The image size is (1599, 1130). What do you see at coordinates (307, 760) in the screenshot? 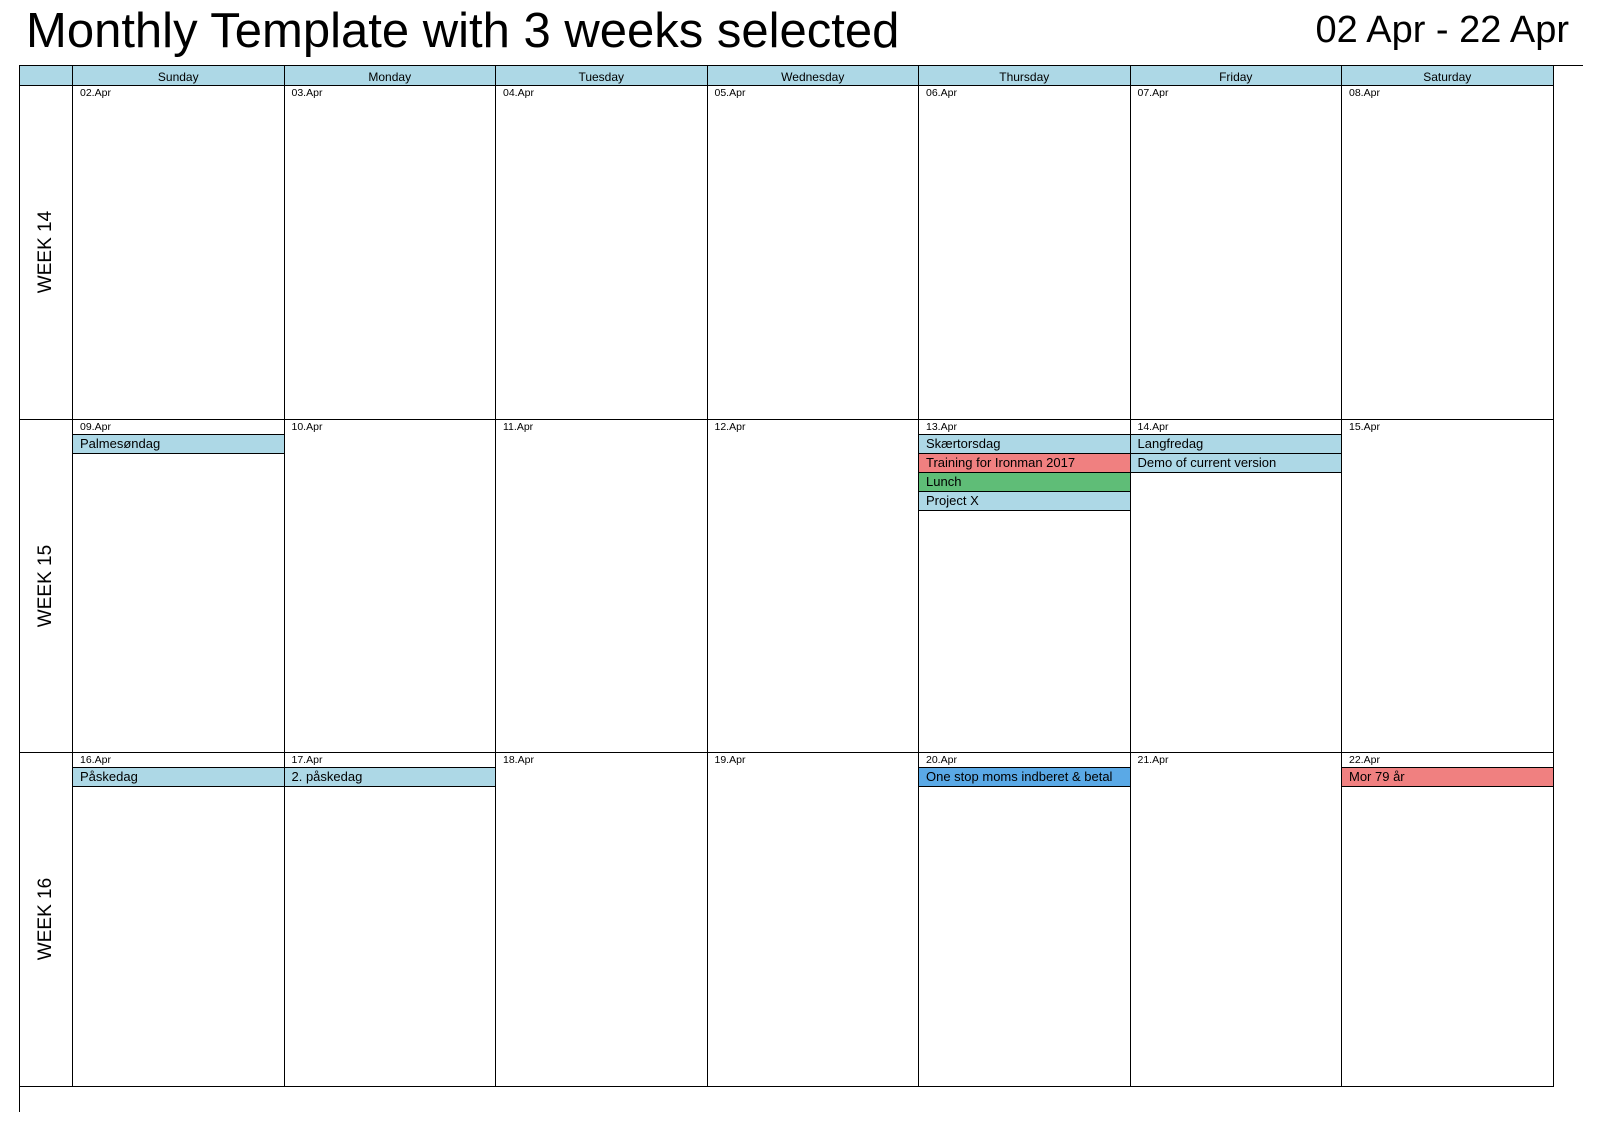
I see `day-date: 17.Apr` at bounding box center [307, 760].